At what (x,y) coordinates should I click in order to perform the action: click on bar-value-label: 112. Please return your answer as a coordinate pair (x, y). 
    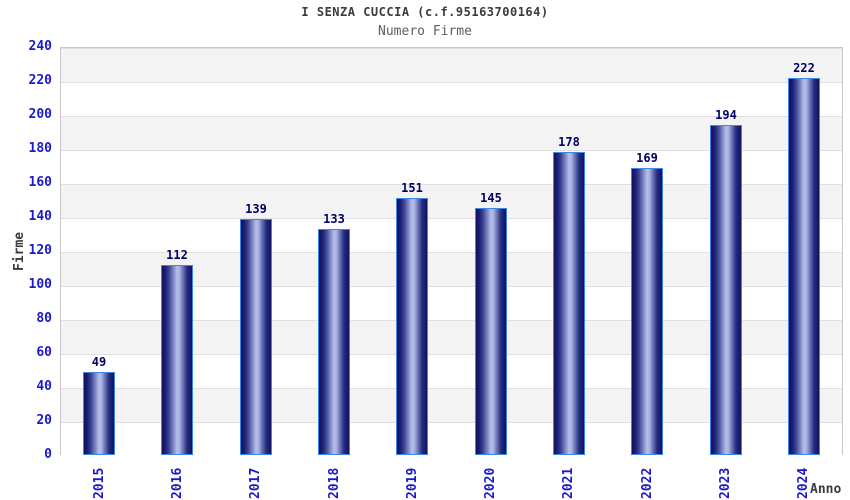
    Looking at the image, I should click on (177, 255).